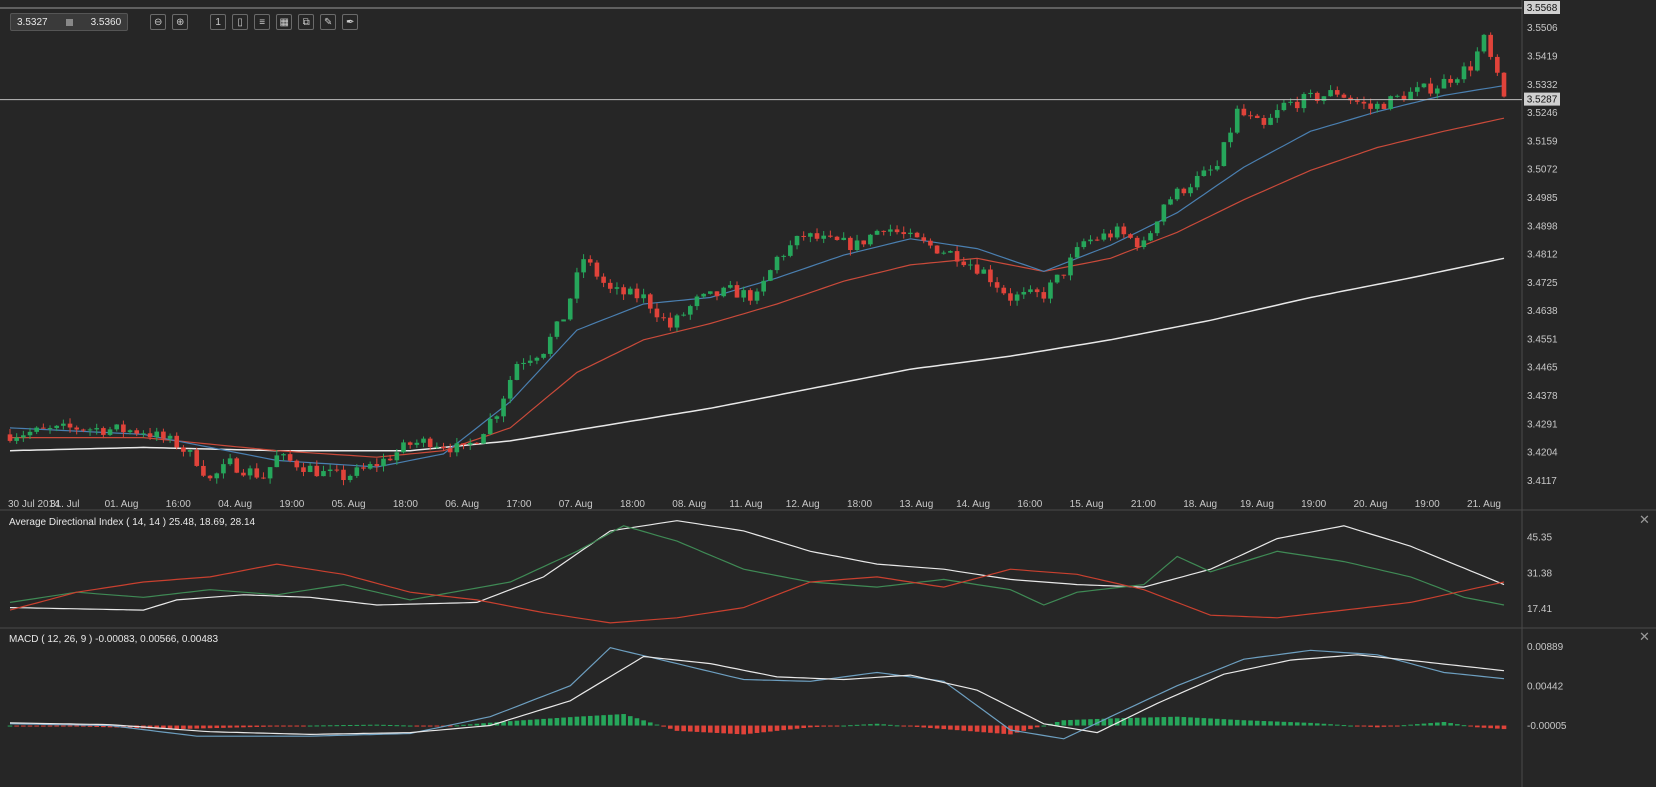 The height and width of the screenshot is (787, 1656). What do you see at coordinates (1539, 573) in the screenshot?
I see `adx-y-tick-label: 31.38` at bounding box center [1539, 573].